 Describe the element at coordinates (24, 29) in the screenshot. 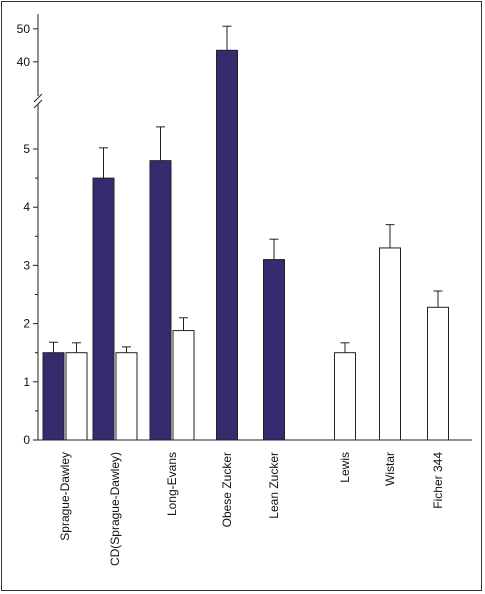

I see `y-tick-label: 50` at that location.